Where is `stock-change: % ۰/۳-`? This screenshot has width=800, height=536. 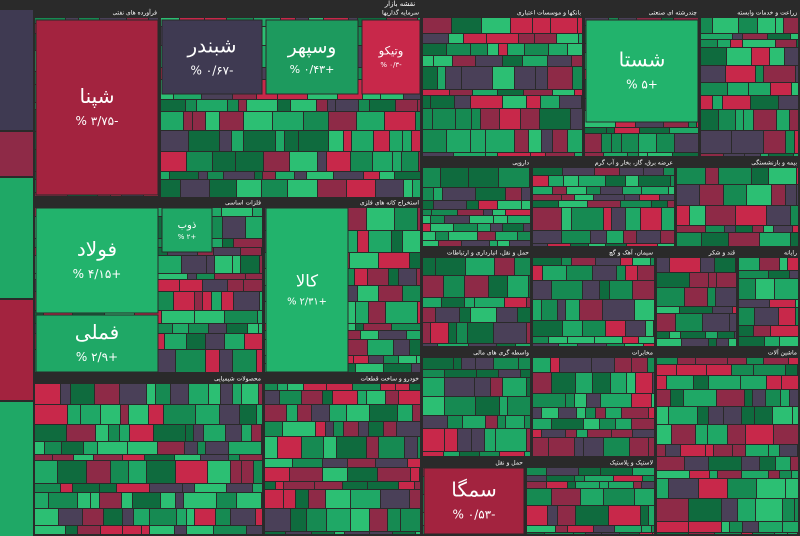 stock-change: % ۰/۳- is located at coordinates (391, 65).